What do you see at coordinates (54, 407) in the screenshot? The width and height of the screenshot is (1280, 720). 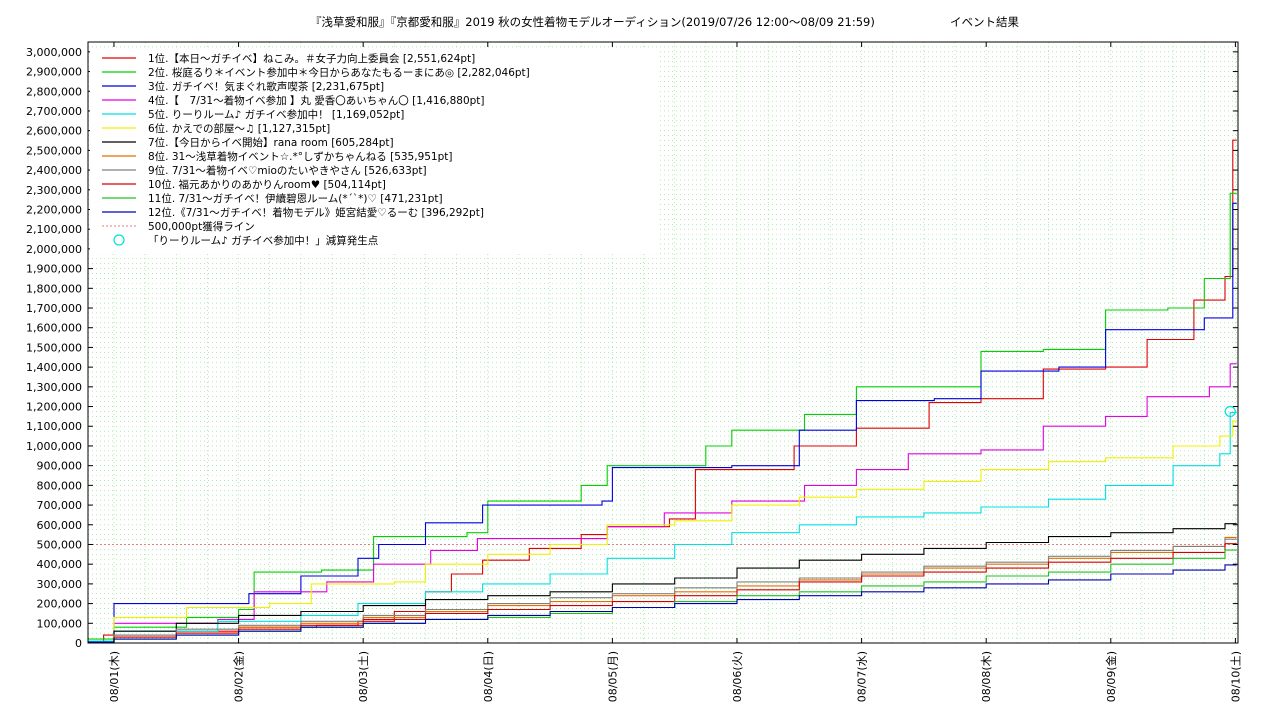 I see `y-tick-label: 1,200,000` at bounding box center [54, 407].